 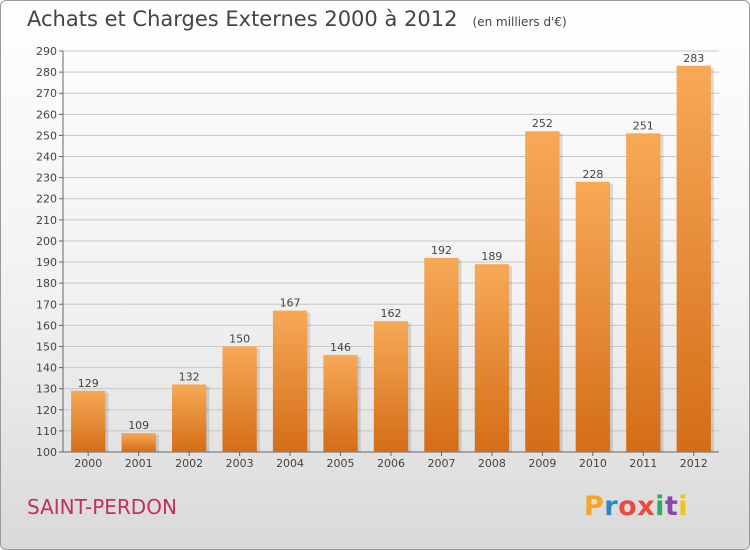 I want to click on y-tick-label: 210, so click(x=46, y=220).